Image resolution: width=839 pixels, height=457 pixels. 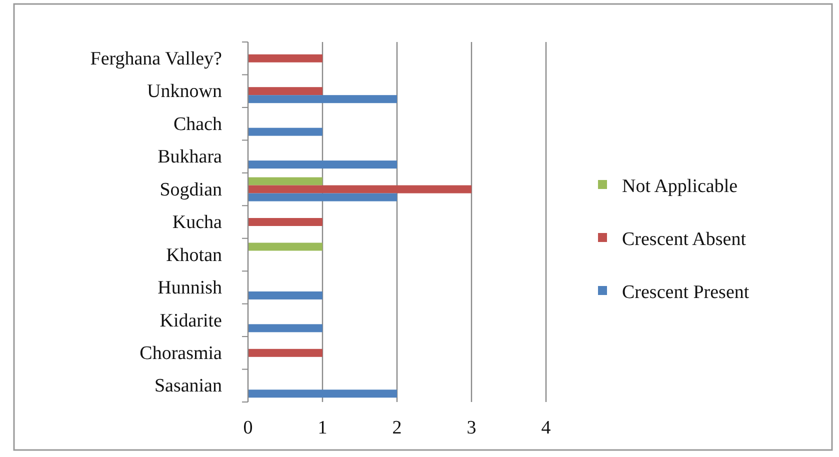 What do you see at coordinates (191, 189) in the screenshot?
I see `y-tick-label: Sogdian` at bounding box center [191, 189].